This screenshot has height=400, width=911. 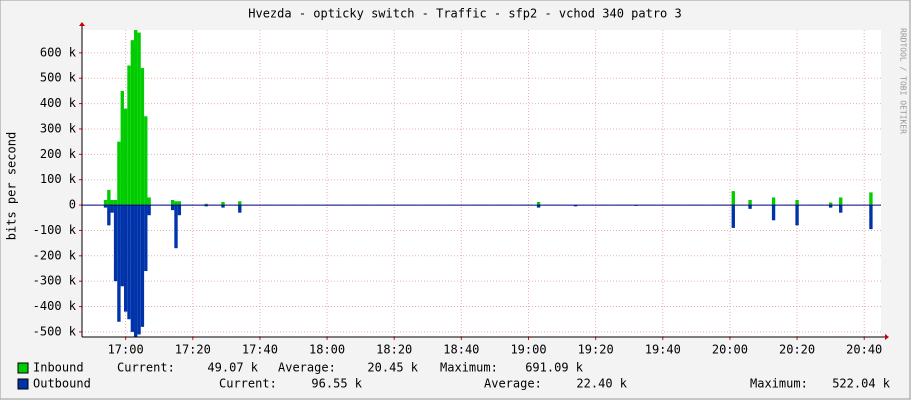 I want to click on x-tick-label: 17:00, so click(x=126, y=350).